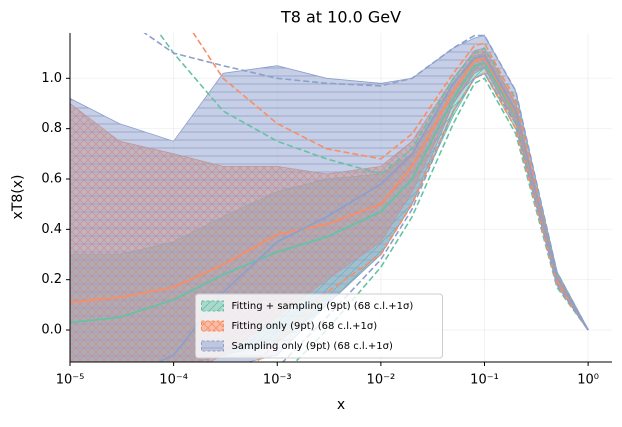  I want to click on legend-box, so click(319, 326).